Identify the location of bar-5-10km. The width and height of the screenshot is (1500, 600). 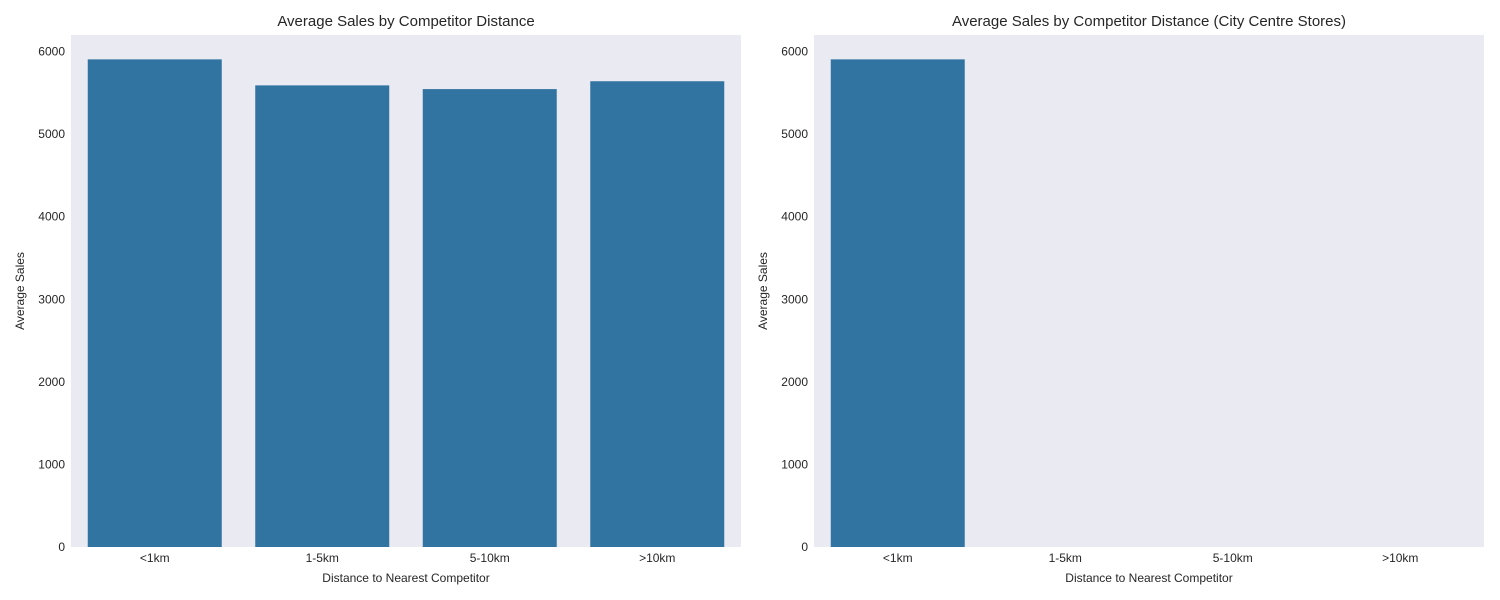
(489, 318).